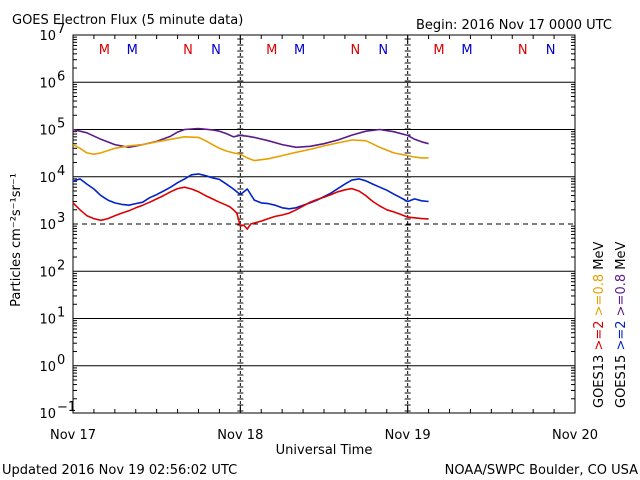  Describe the element at coordinates (61, 265) in the screenshot. I see `y-tick-exponent: 2` at that location.